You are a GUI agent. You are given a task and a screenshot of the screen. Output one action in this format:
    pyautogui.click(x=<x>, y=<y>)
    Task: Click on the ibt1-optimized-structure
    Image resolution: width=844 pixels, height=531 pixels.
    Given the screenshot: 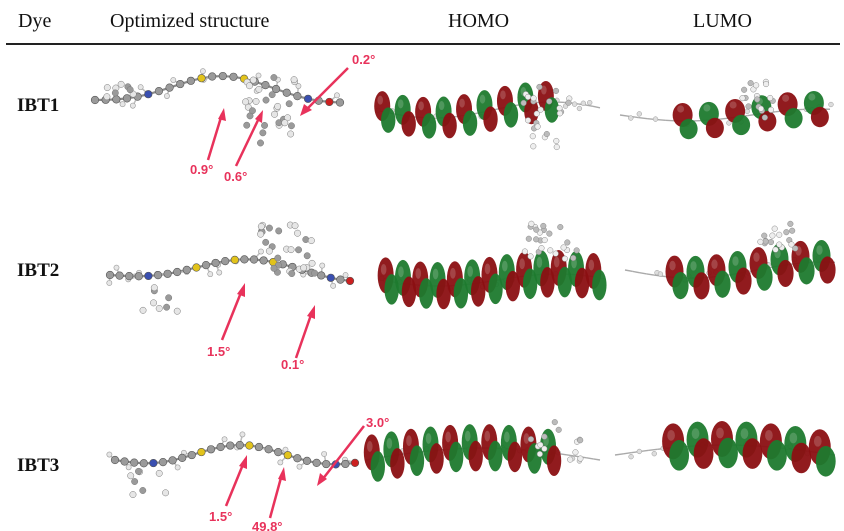 What is the action you would take?
    pyautogui.click(x=217, y=107)
    